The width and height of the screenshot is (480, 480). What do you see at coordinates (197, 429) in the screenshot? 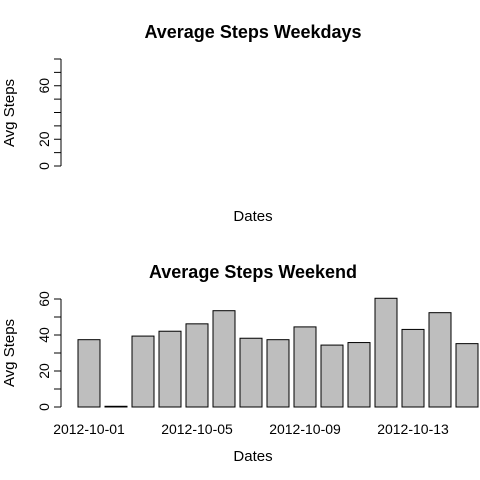
I see `x-tick-label: 2012-10-05` at bounding box center [197, 429].